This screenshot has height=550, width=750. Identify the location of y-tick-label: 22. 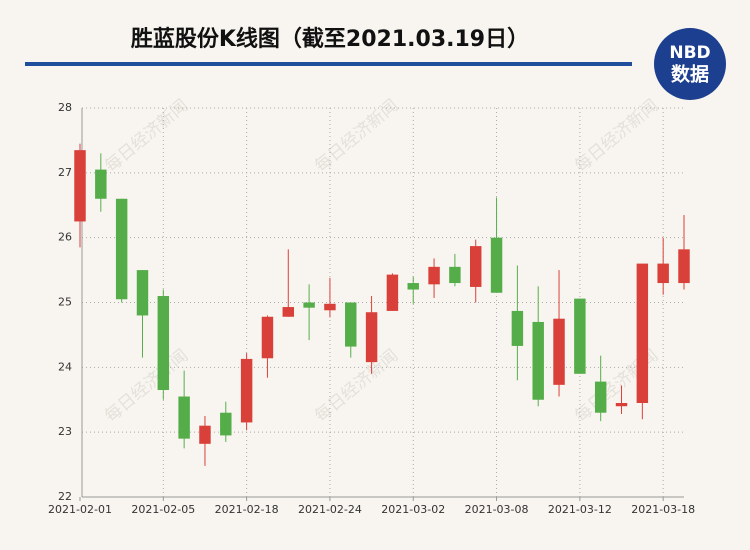
(65, 496).